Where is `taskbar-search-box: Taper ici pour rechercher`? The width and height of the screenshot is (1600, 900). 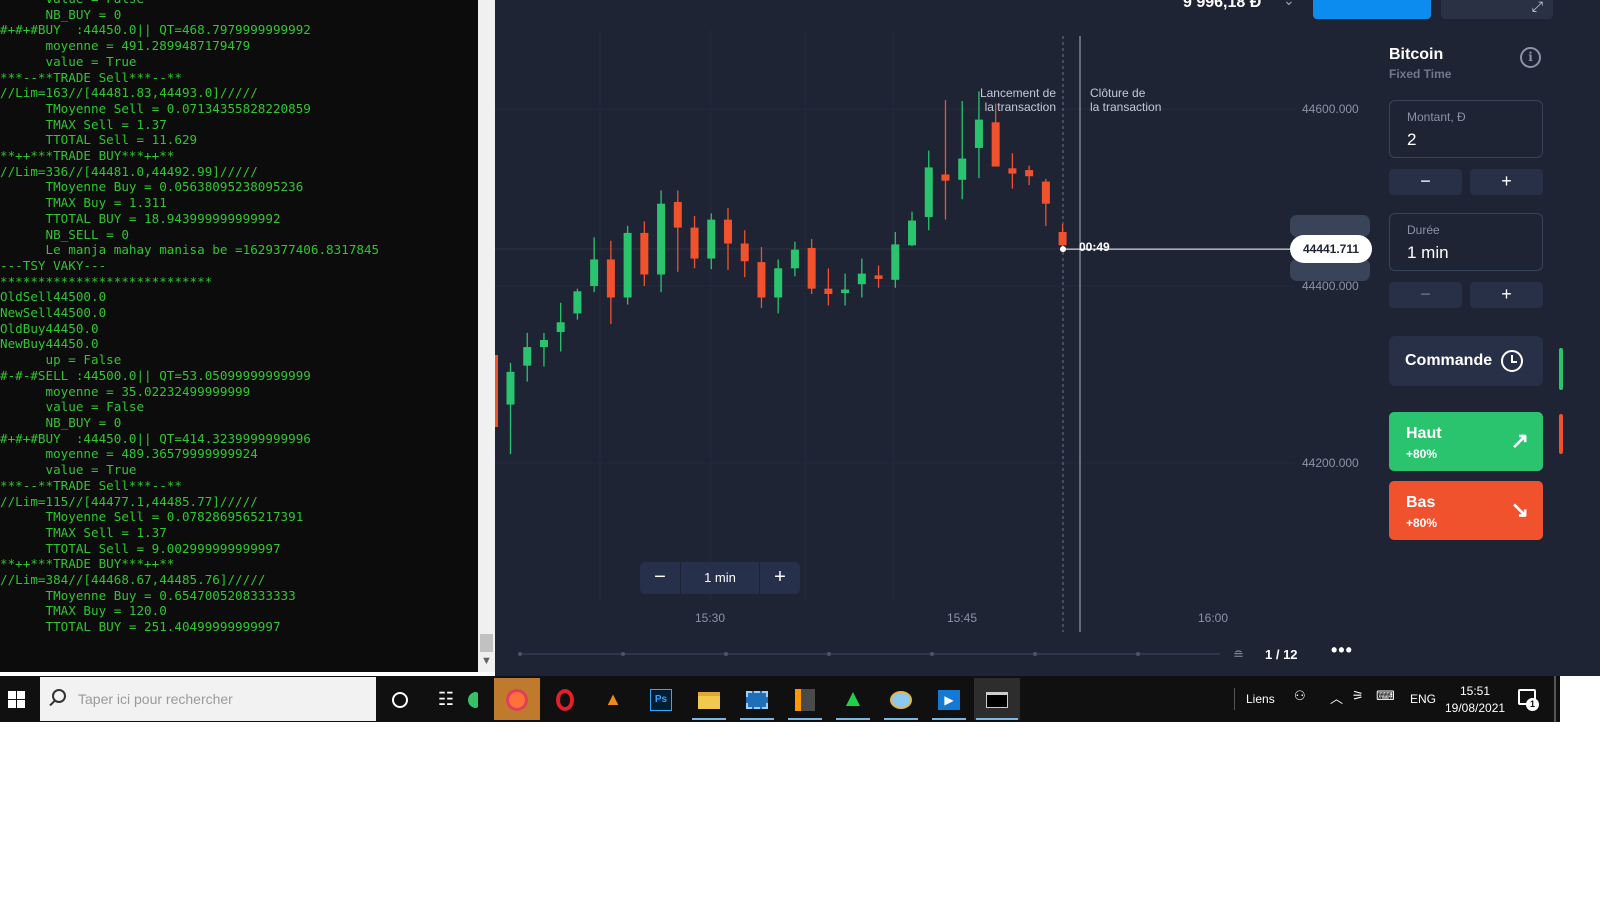 taskbar-search-box: Taper ici pour rechercher is located at coordinates (208, 699).